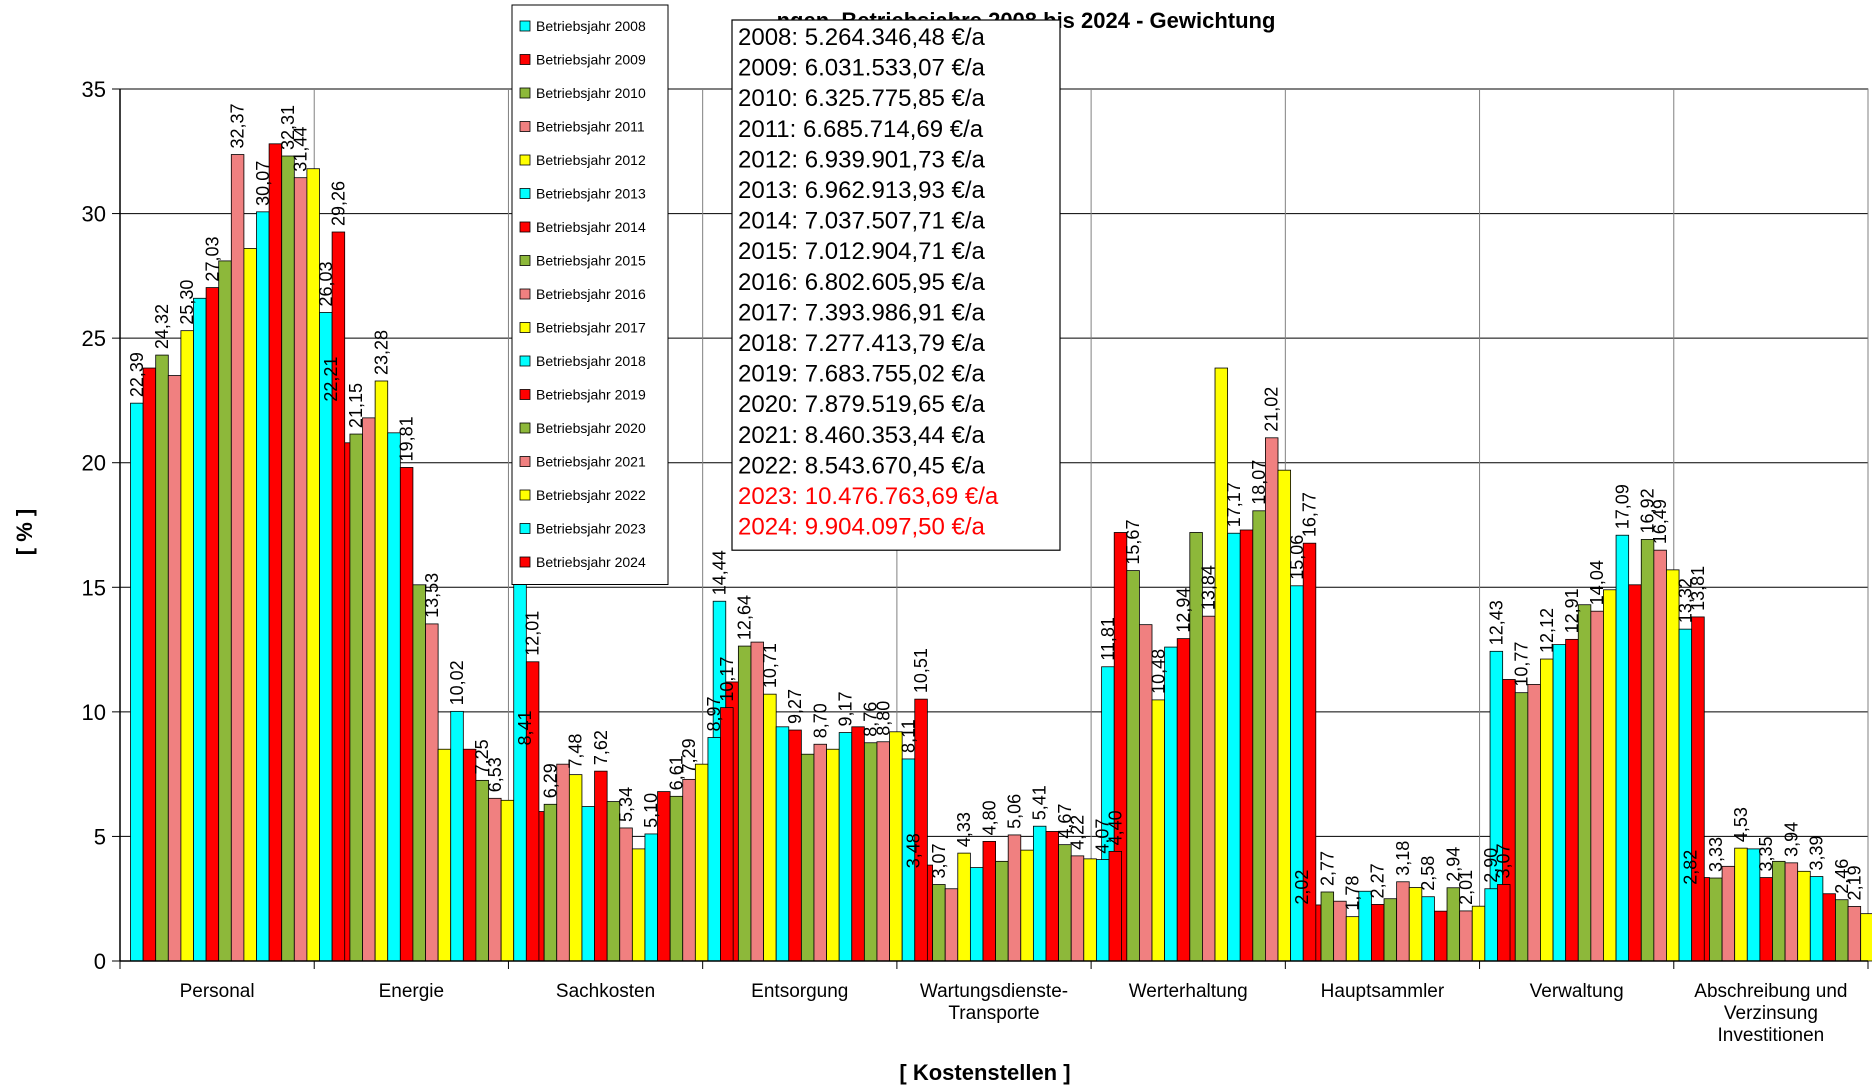 This screenshot has width=1872, height=1090. Describe the element at coordinates (1428, 873) in the screenshot. I see `data-label: 2,58` at that location.